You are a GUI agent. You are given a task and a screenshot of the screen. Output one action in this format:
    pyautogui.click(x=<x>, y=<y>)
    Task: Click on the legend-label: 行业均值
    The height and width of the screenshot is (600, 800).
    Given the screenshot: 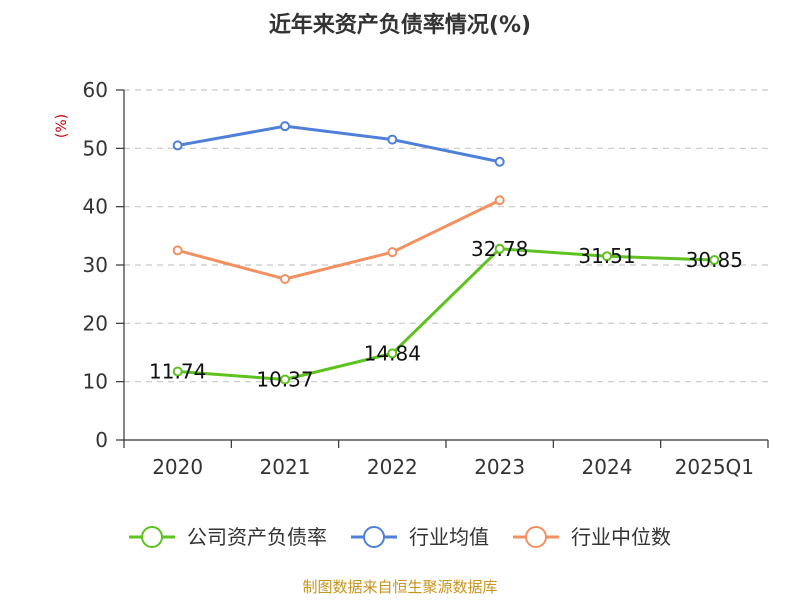 What is the action you would take?
    pyautogui.click(x=449, y=537)
    